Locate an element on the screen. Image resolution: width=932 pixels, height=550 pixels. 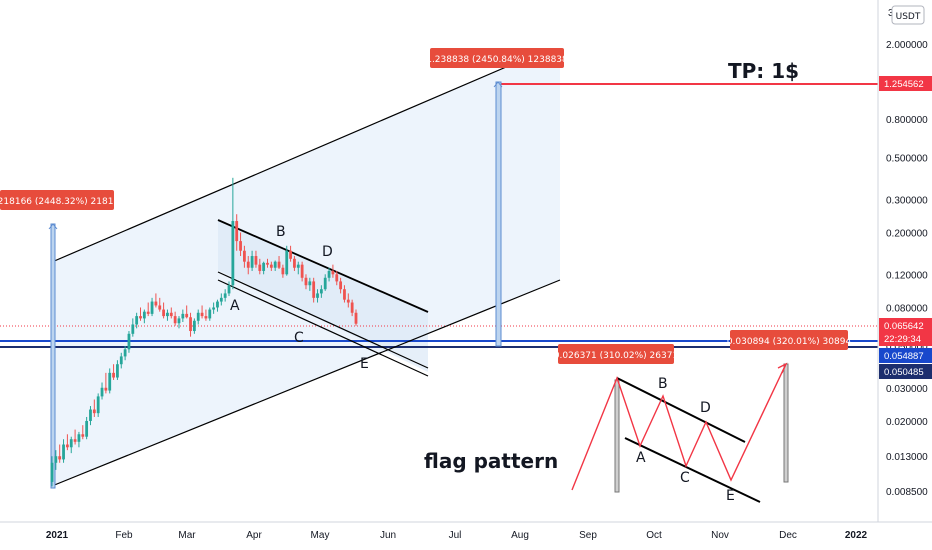
svg-text: 1.254562 is located at coordinates (904, 84).